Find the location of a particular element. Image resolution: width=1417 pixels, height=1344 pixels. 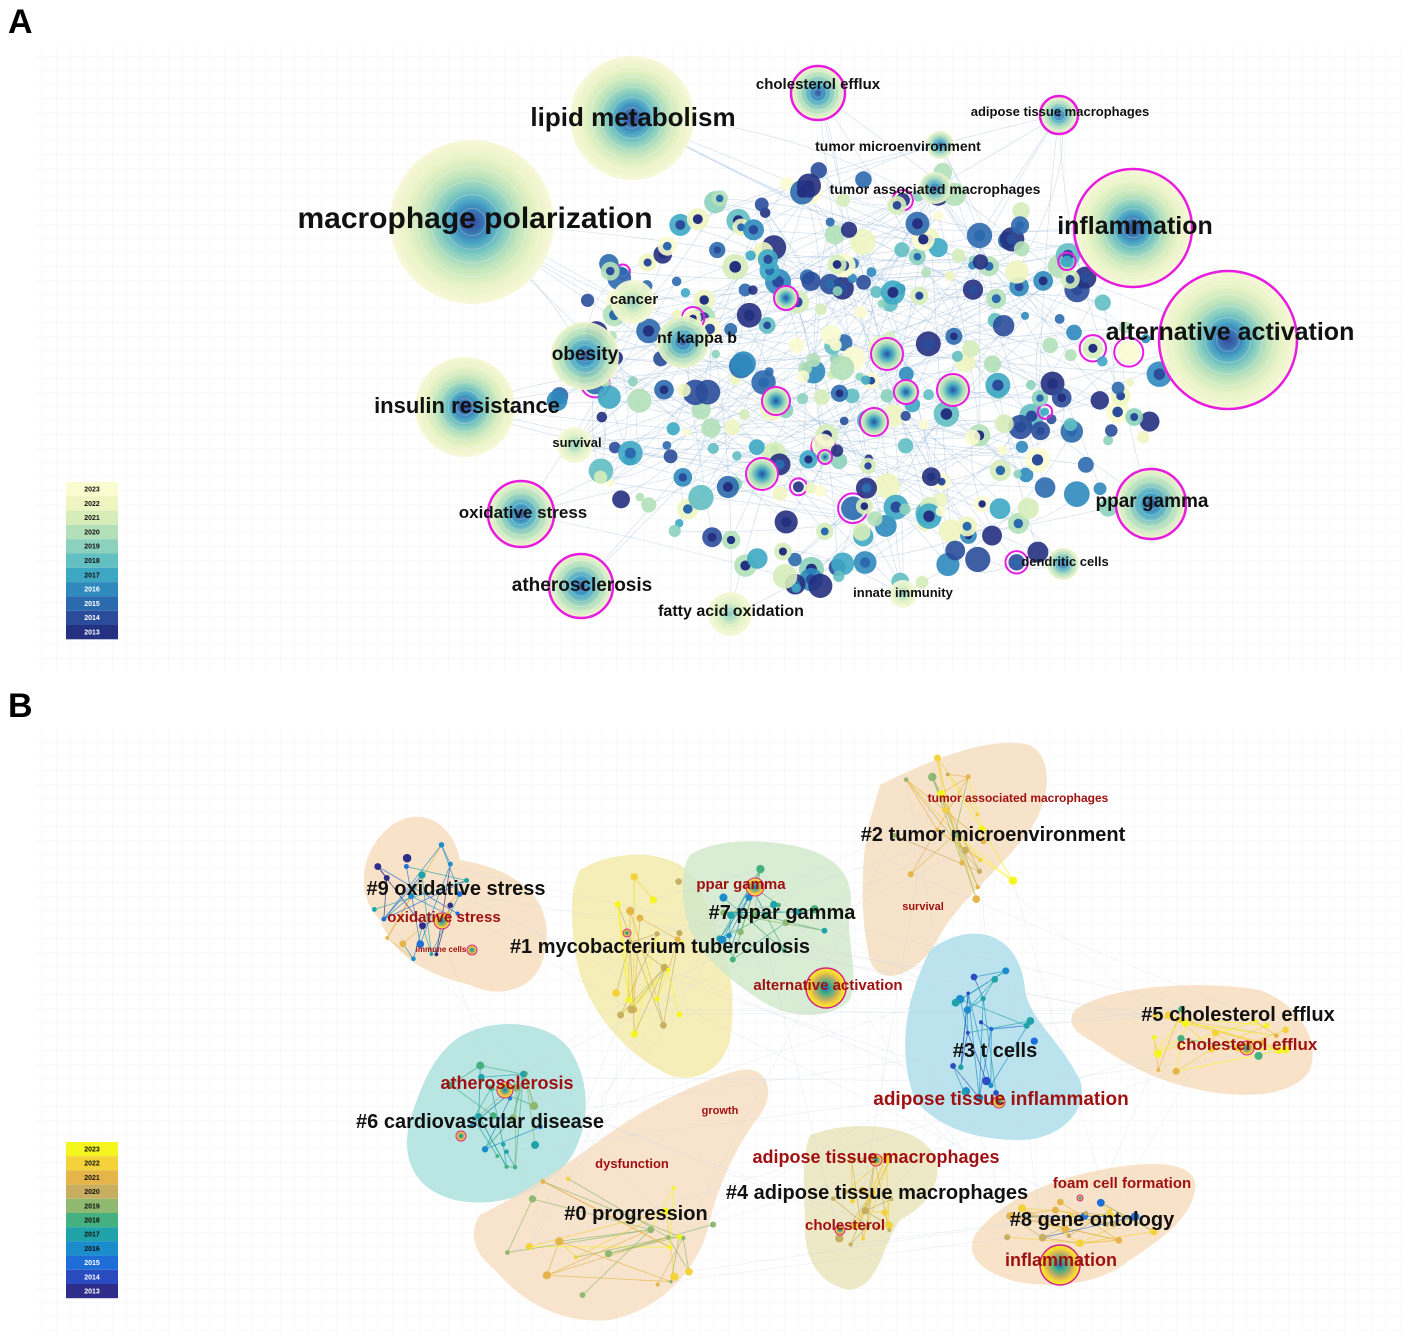

keyword-label: dysfunction is located at coordinates (632, 1163).